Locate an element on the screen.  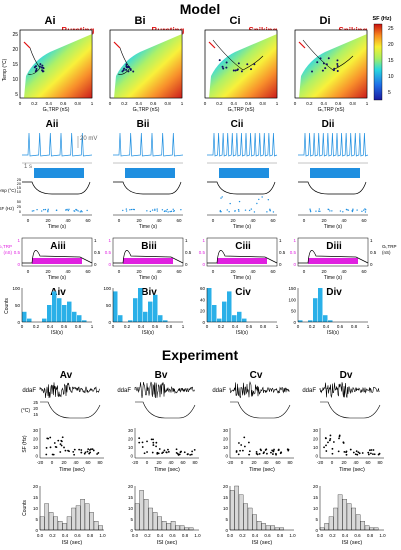
hist-x-axis-label: ISI (sec) is located at coordinates (352, 543).